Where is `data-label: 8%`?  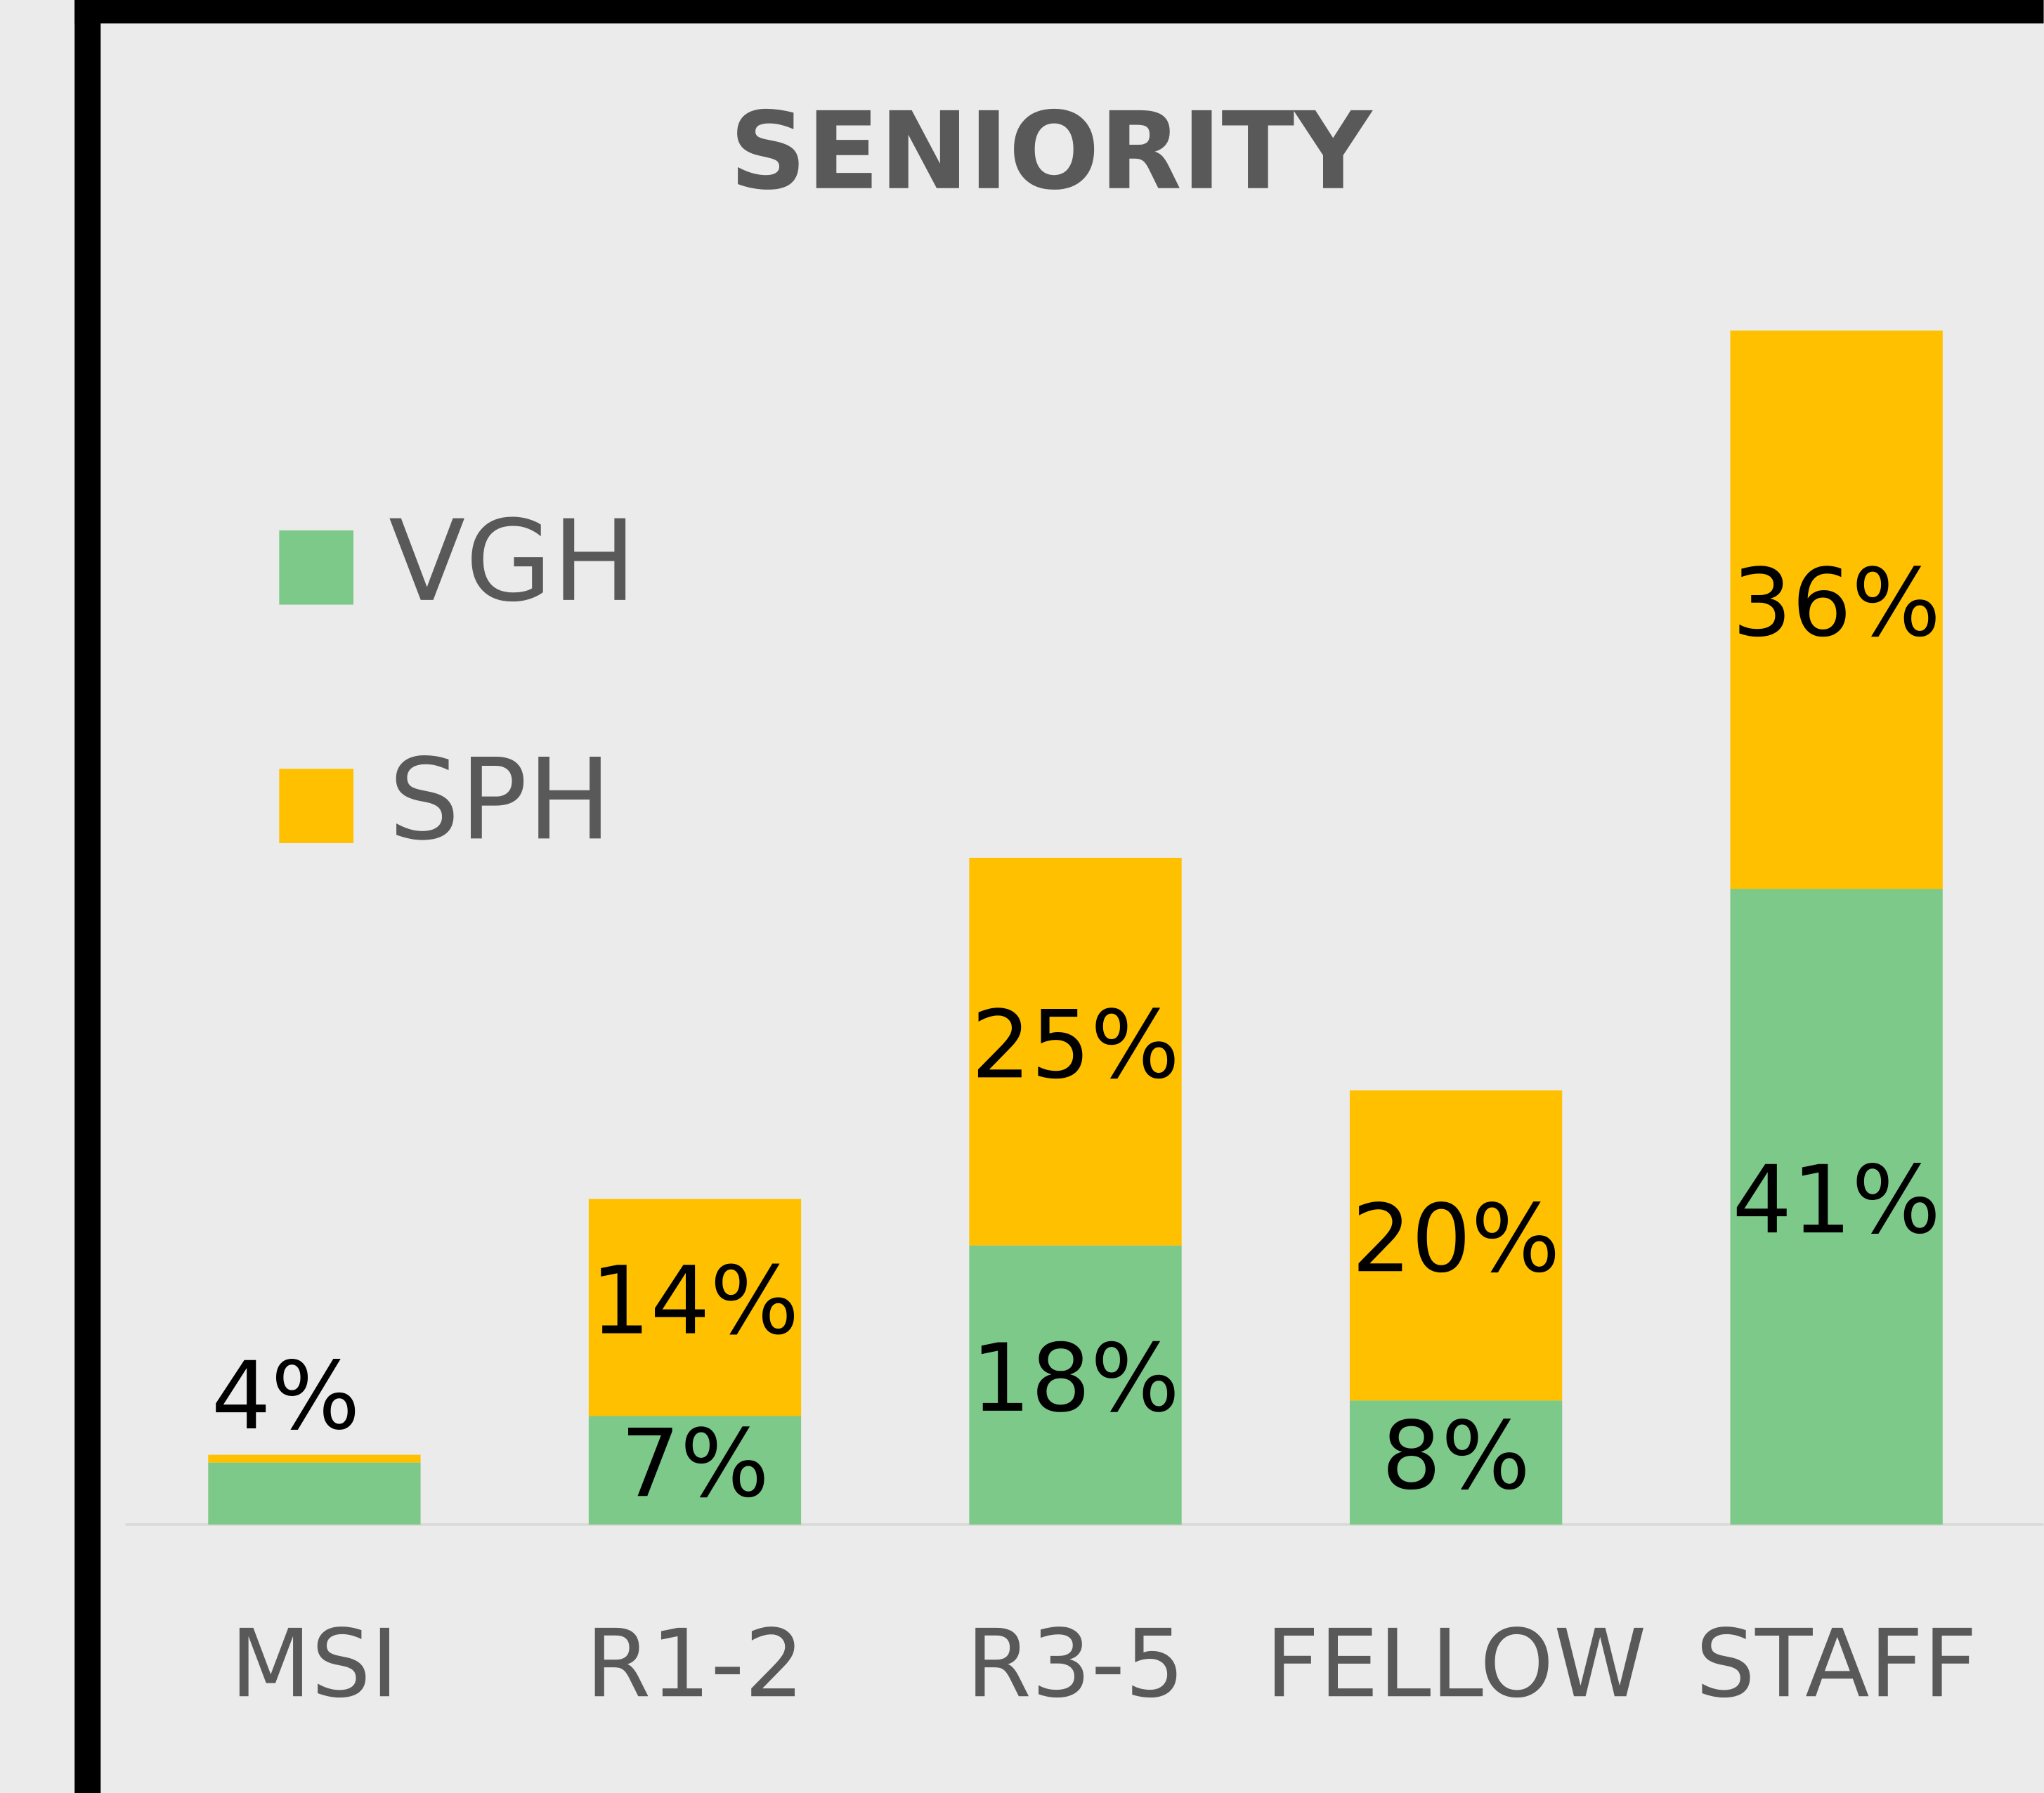 data-label: 8% is located at coordinates (1455, 1456).